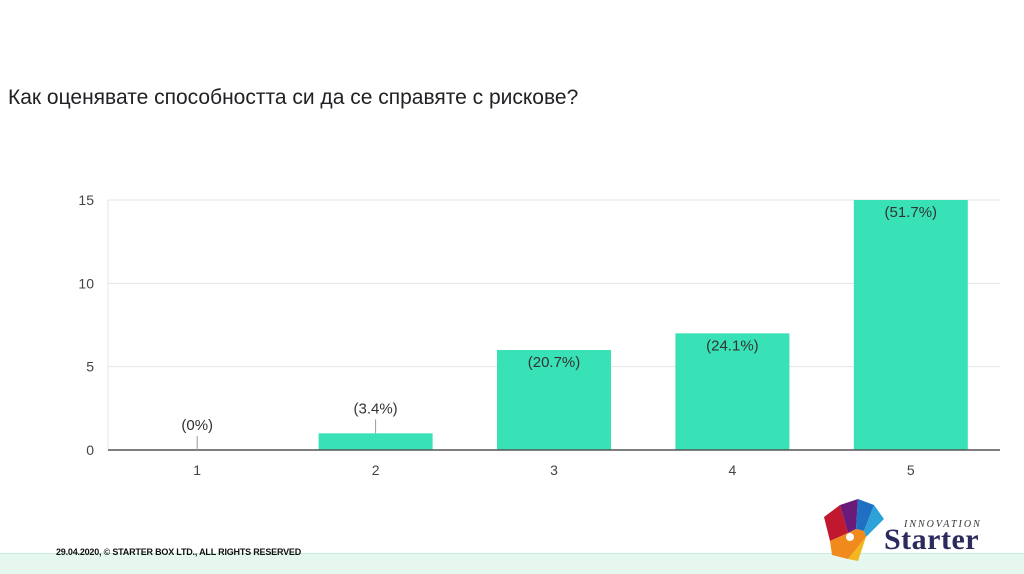 This screenshot has height=574, width=1024. Describe the element at coordinates (932, 539) in the screenshot. I see `logo-wordmark: Starter` at that location.